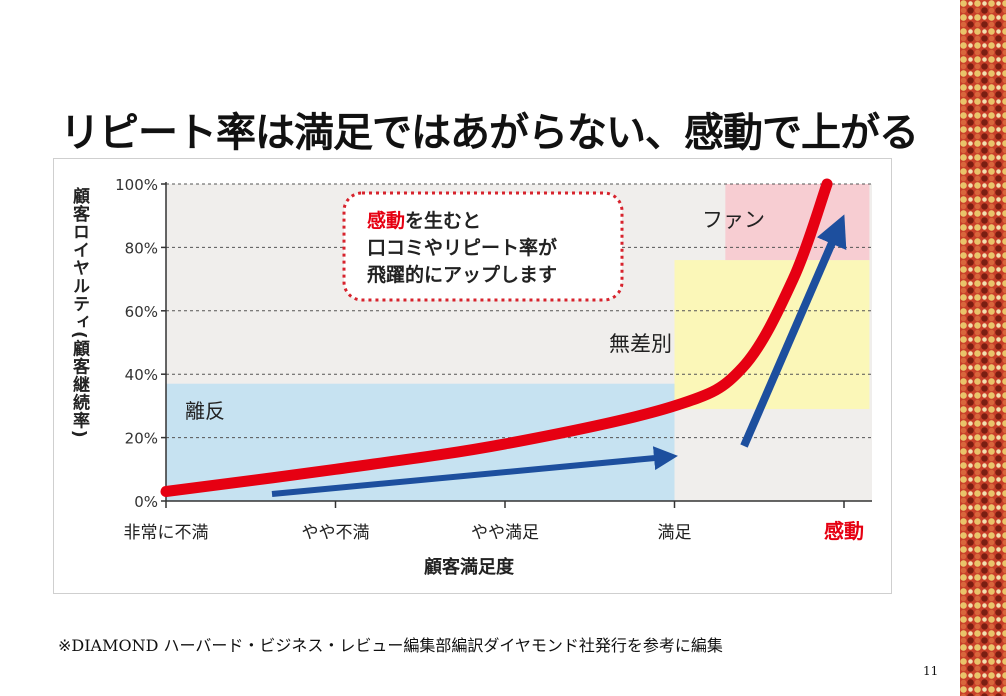  Describe the element at coordinates (205, 411) in the screenshot. I see `region-label: 離反` at that location.